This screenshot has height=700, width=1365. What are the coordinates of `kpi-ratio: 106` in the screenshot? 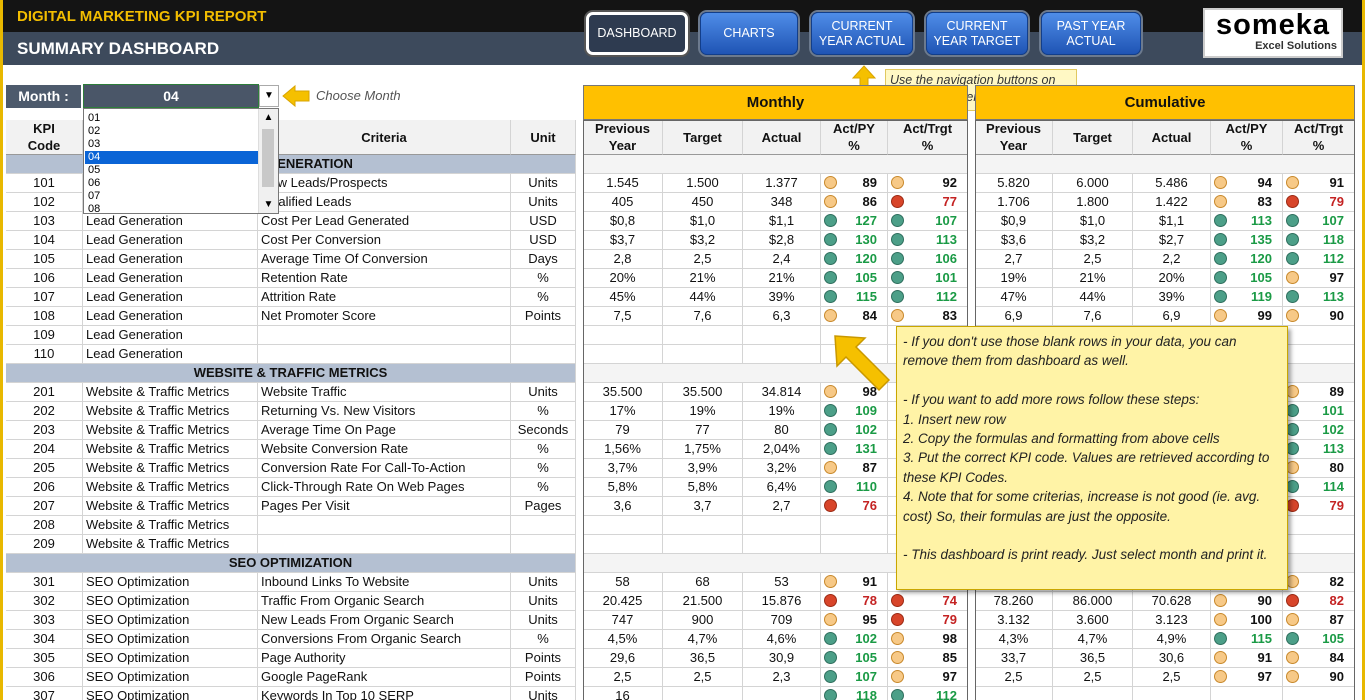 It's located at (946, 258).